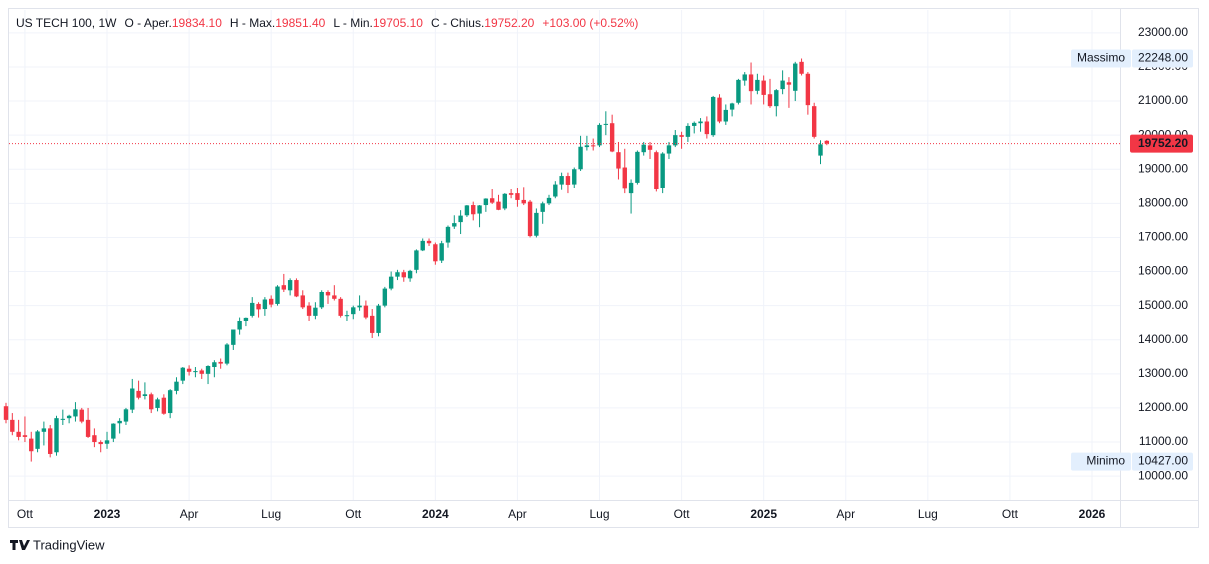 This screenshot has width=1209, height=564. I want to click on marker-value-box, so click(1162, 461).